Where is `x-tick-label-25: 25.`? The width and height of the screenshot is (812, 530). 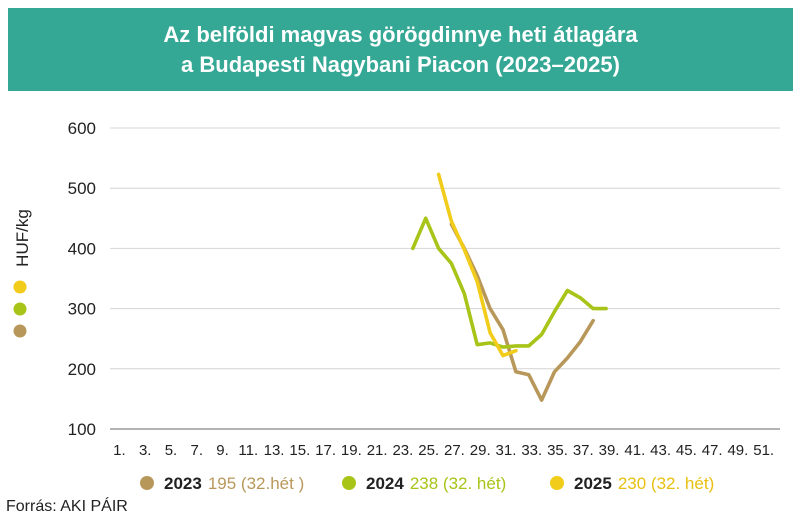
x-tick-label-25: 25. is located at coordinates (428, 450).